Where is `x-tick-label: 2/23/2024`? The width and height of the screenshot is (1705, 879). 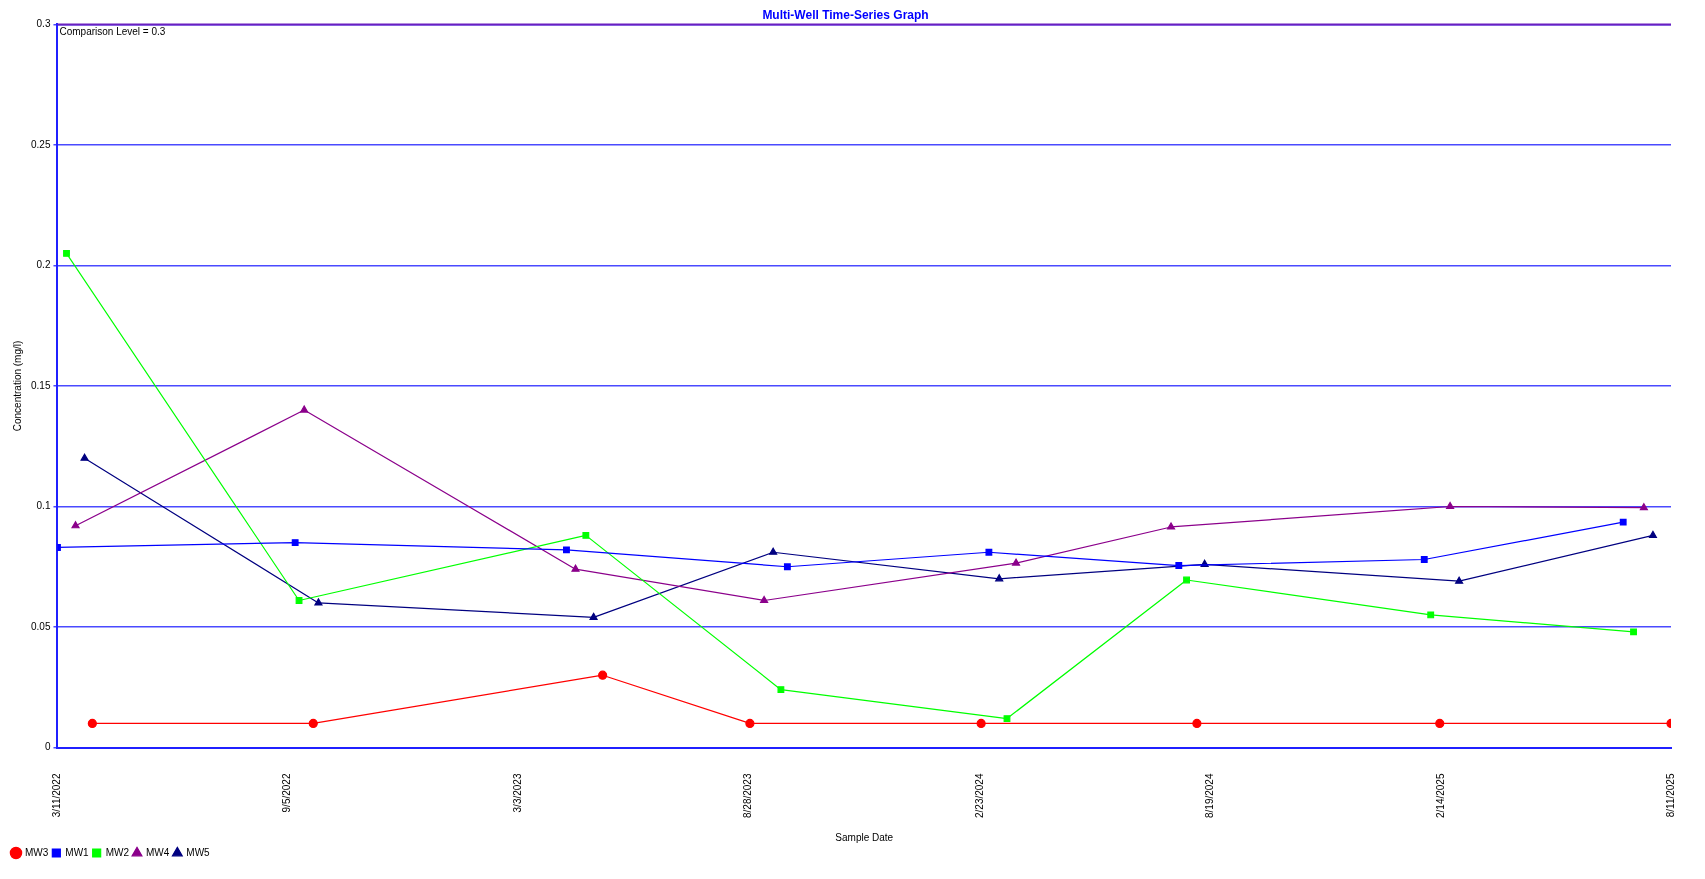 x-tick-label: 2/23/2024 is located at coordinates (979, 796).